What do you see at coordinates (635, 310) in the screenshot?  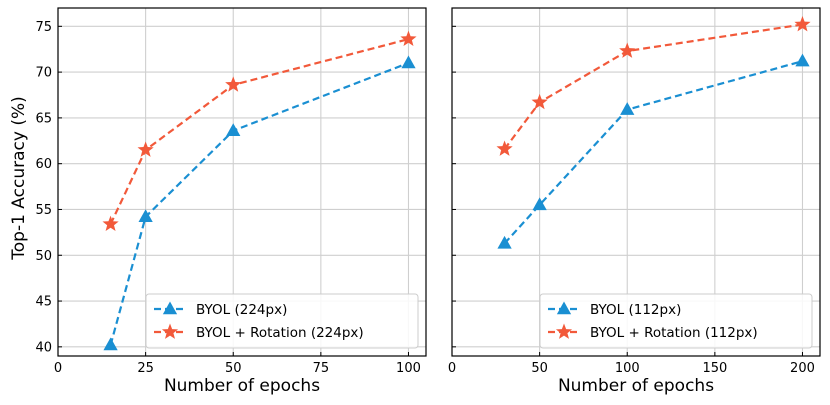 I see `legend-label: BYOL (112px)` at bounding box center [635, 310].